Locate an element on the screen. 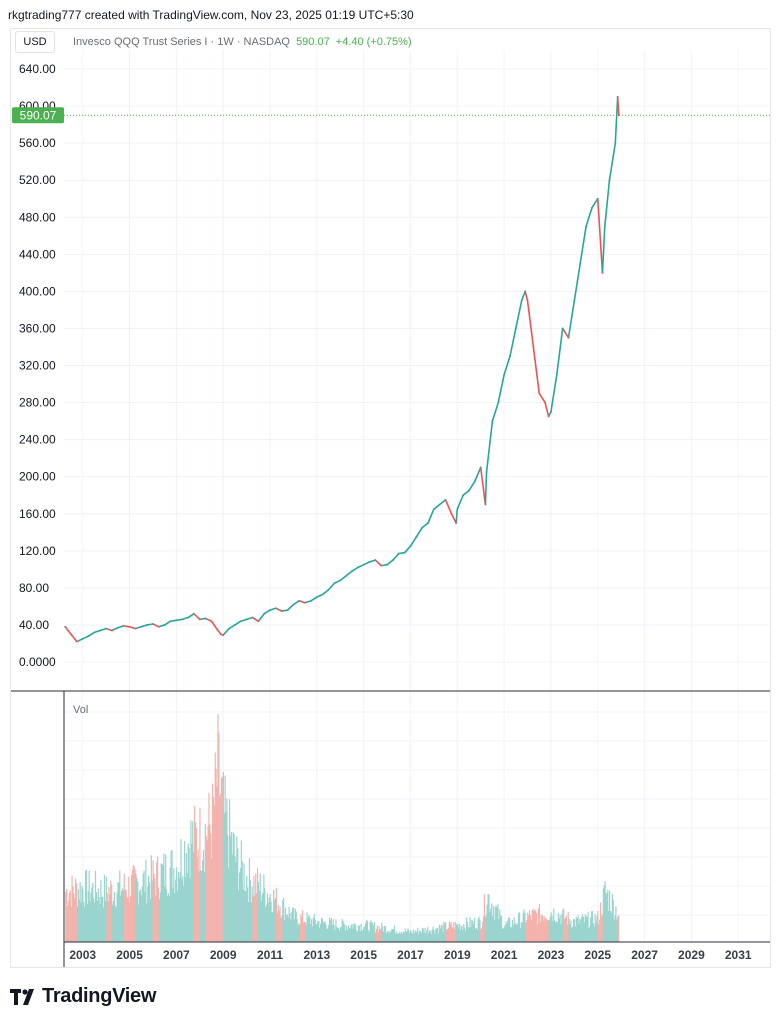 The image size is (781, 1024). x-tick-label: 2011 is located at coordinates (270, 955).